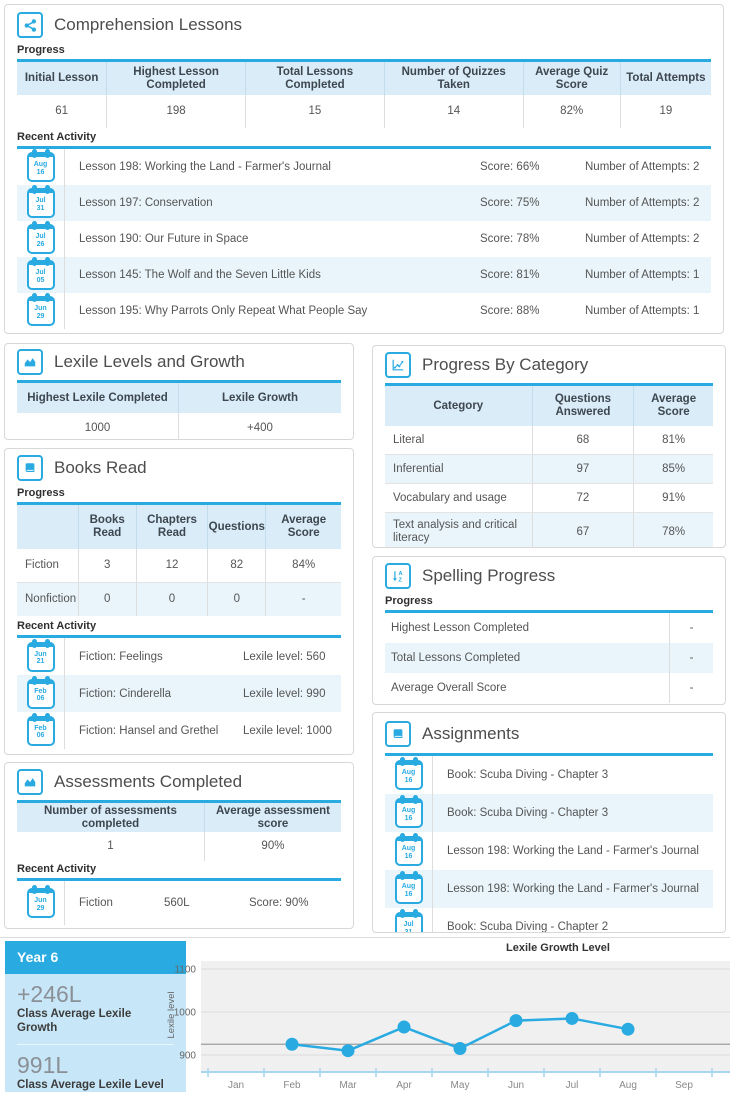 Image resolution: width=730 pixels, height=1100 pixels. I want to click on card-header: Comprehension Lessons, so click(364, 21).